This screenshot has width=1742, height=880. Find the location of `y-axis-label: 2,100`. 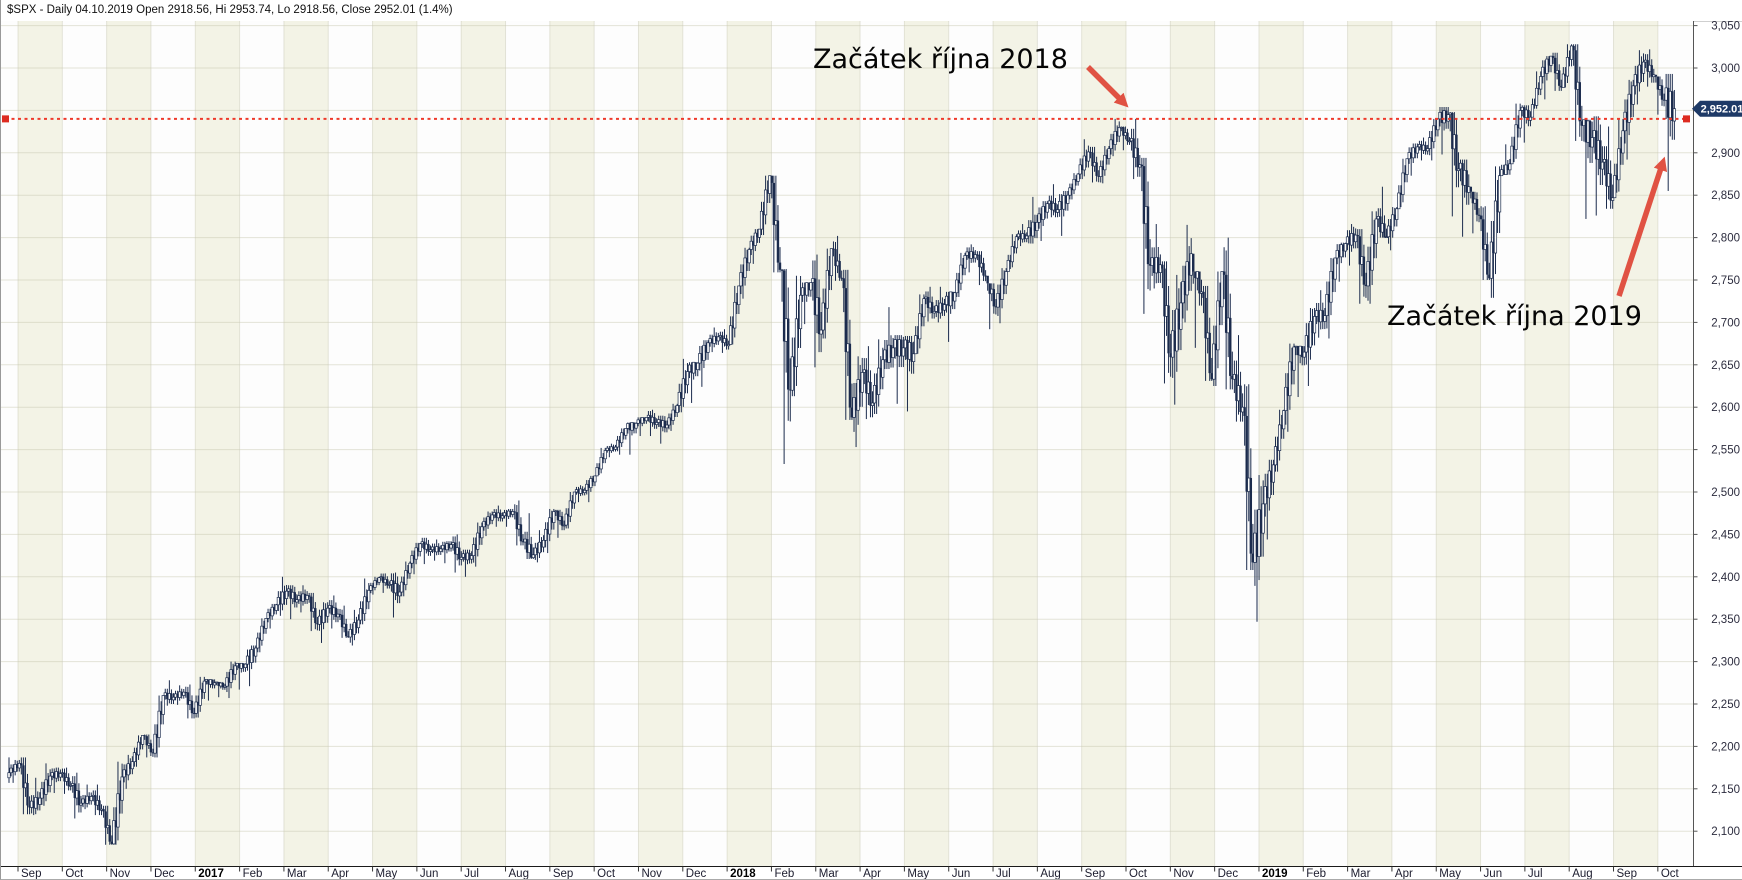

y-axis-label: 2,100 is located at coordinates (1725, 832).